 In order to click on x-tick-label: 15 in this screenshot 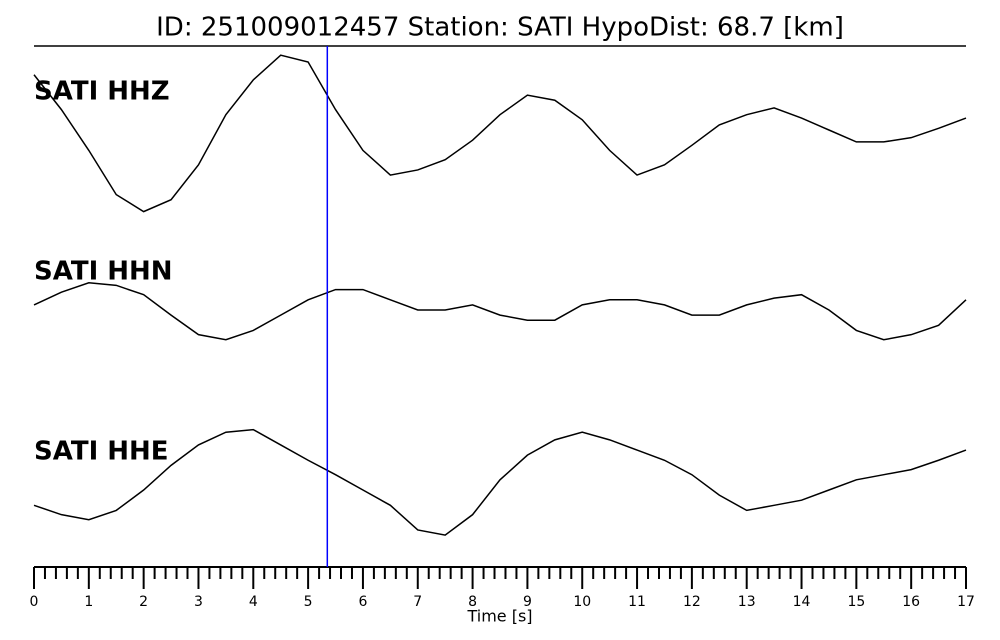, I will do `click(856, 602)`.